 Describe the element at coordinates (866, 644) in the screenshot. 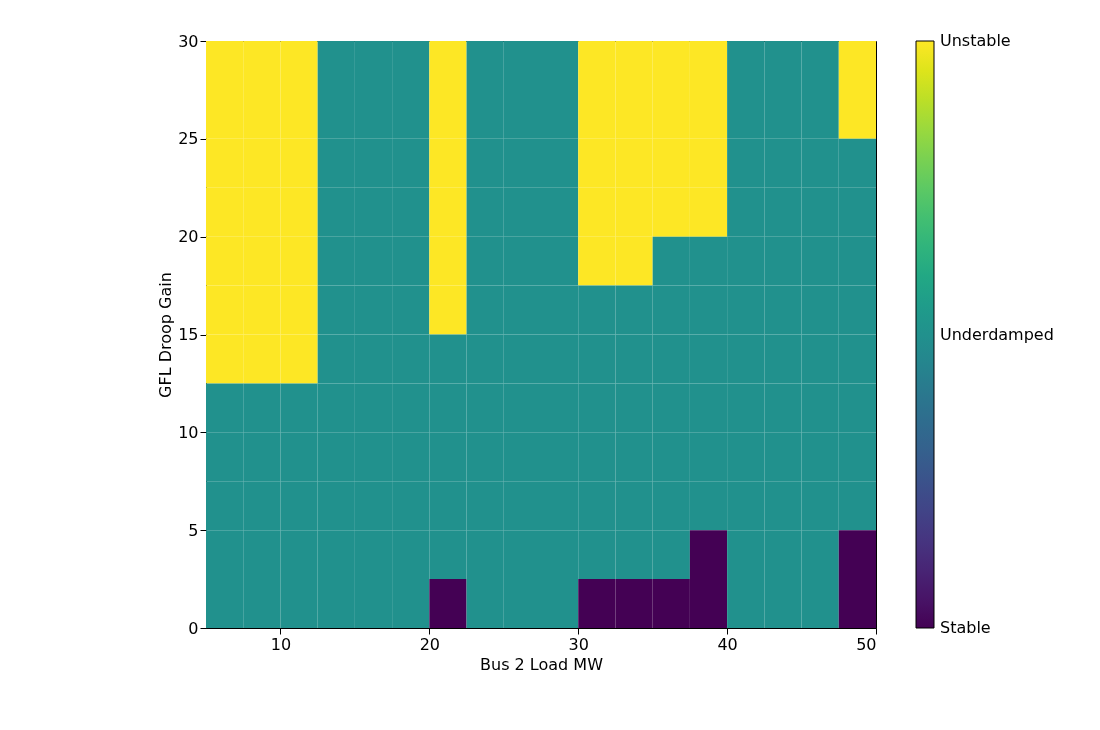

I see `x-tick-label: 50` at that location.